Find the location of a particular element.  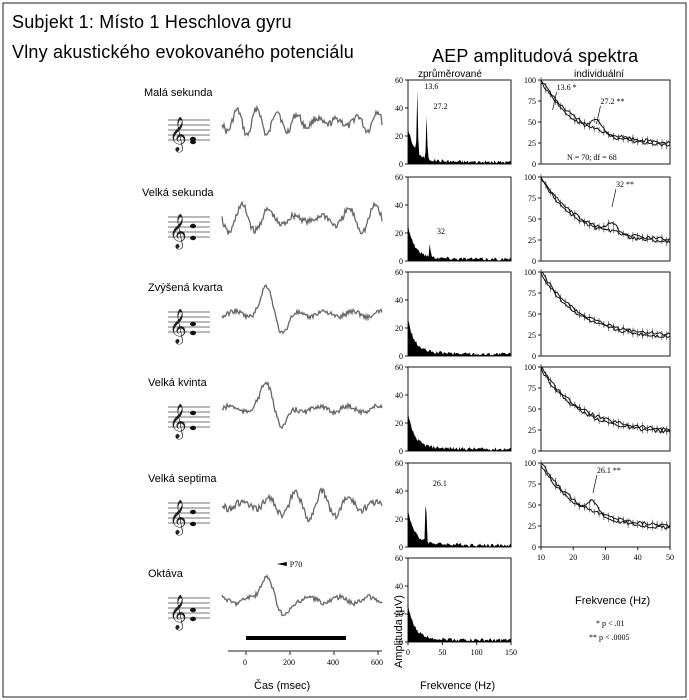

individual-x-tick-label: 10 is located at coordinates (541, 557).